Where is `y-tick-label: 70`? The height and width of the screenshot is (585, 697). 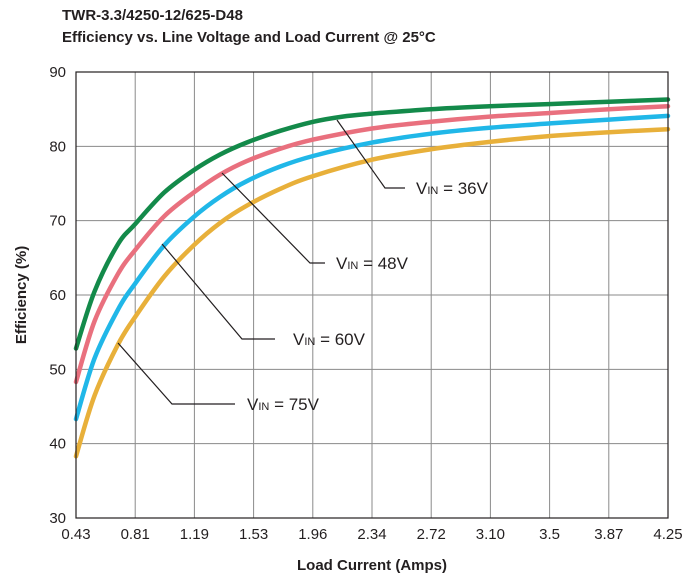
y-tick-label: 70 is located at coordinates (57, 221).